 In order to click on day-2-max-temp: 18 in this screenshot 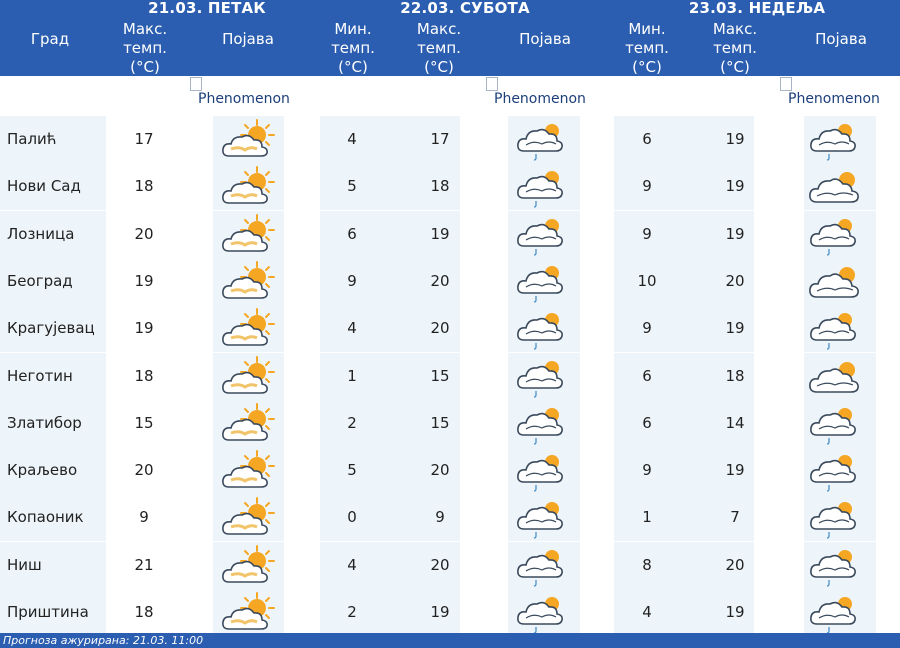, I will do `click(440, 186)`.